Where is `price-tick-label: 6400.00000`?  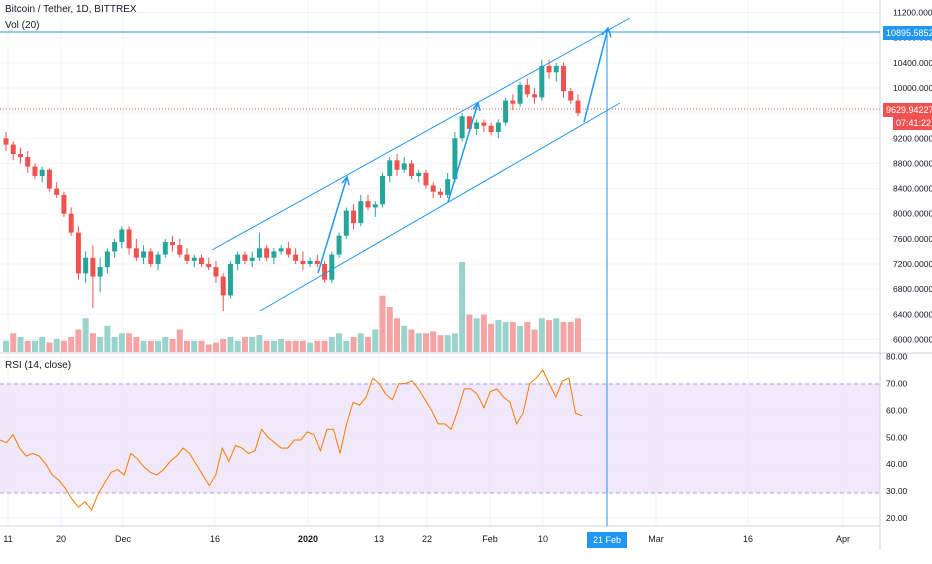
price-tick-label: 6400.00000 is located at coordinates (912, 314).